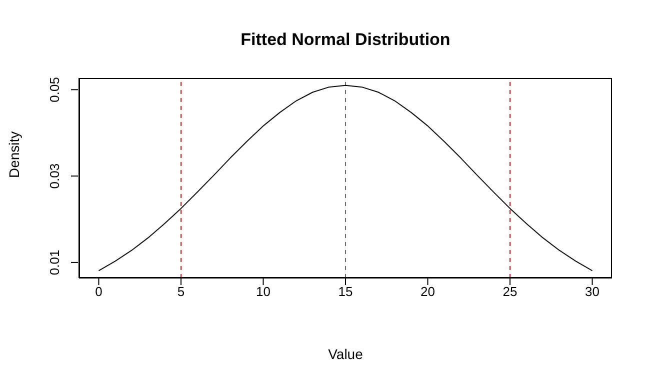 The height and width of the screenshot is (377, 653). Describe the element at coordinates (181, 292) in the screenshot. I see `x-tick-label: 5` at that location.